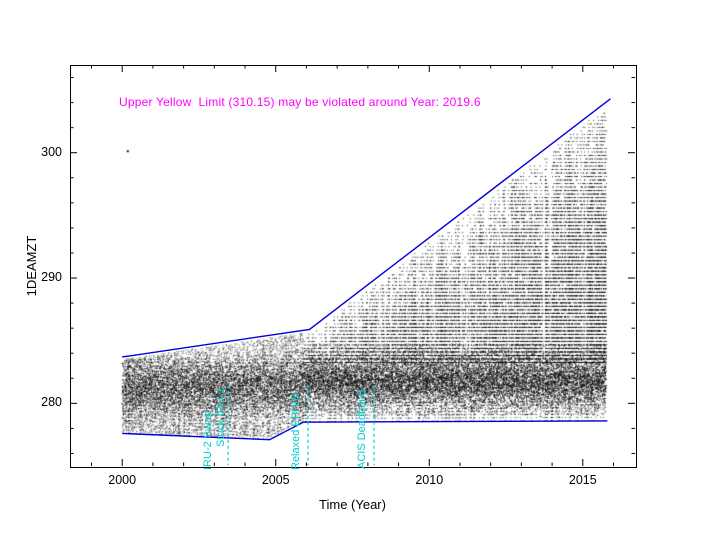 This screenshot has width=704, height=544. What do you see at coordinates (122, 480) in the screenshot?
I see `x-tick-label-2000: 2000` at bounding box center [122, 480].